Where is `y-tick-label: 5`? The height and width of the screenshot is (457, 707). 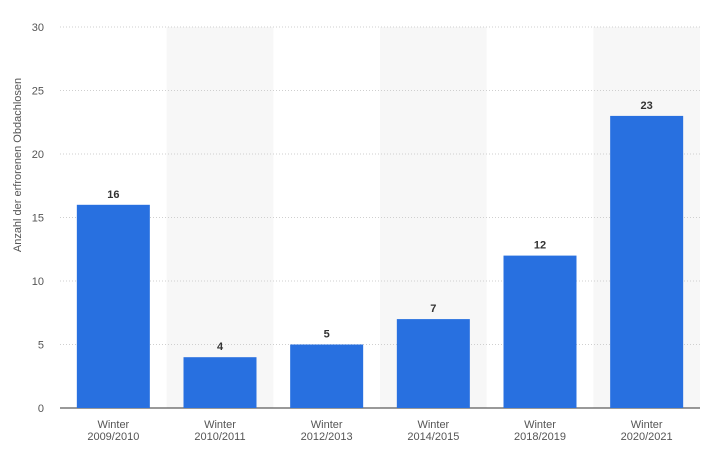
y-tick-label: 5 is located at coordinates (41, 346).